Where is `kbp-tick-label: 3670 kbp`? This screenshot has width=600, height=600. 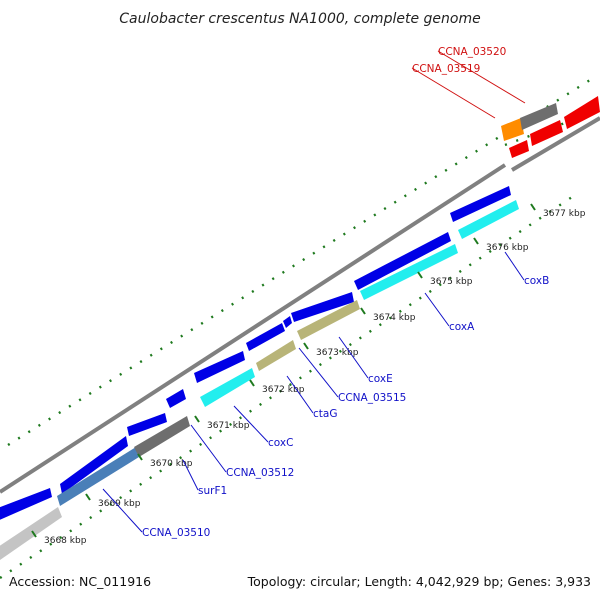 kbp-tick-label: 3670 kbp is located at coordinates (171, 464).